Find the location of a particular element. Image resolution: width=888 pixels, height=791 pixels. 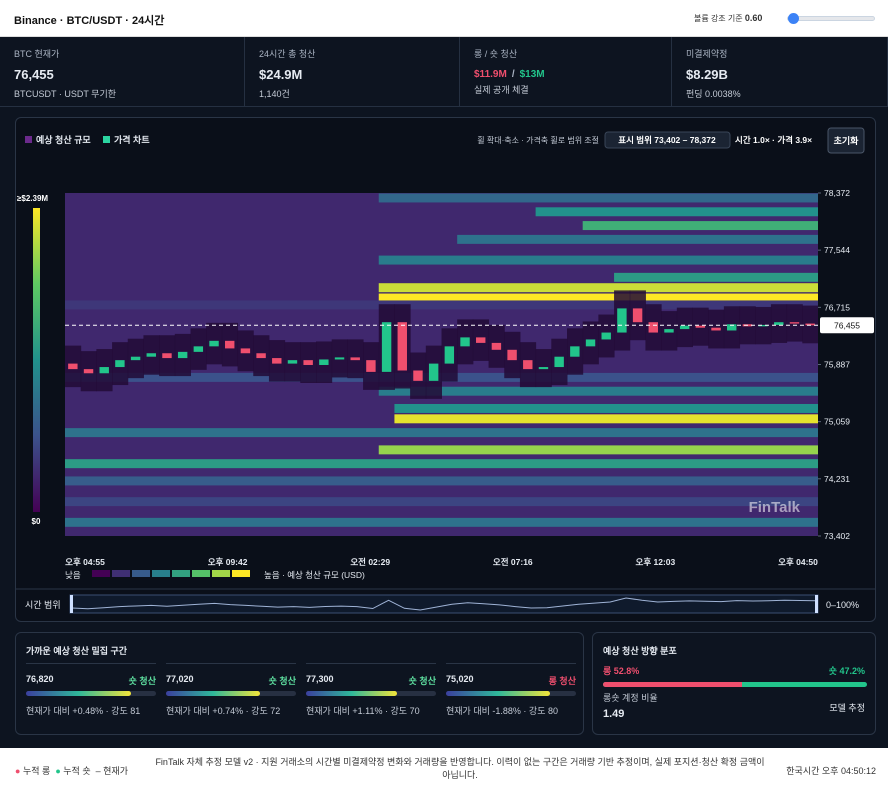

y-tick-label: 78,372 is located at coordinates (837, 193).